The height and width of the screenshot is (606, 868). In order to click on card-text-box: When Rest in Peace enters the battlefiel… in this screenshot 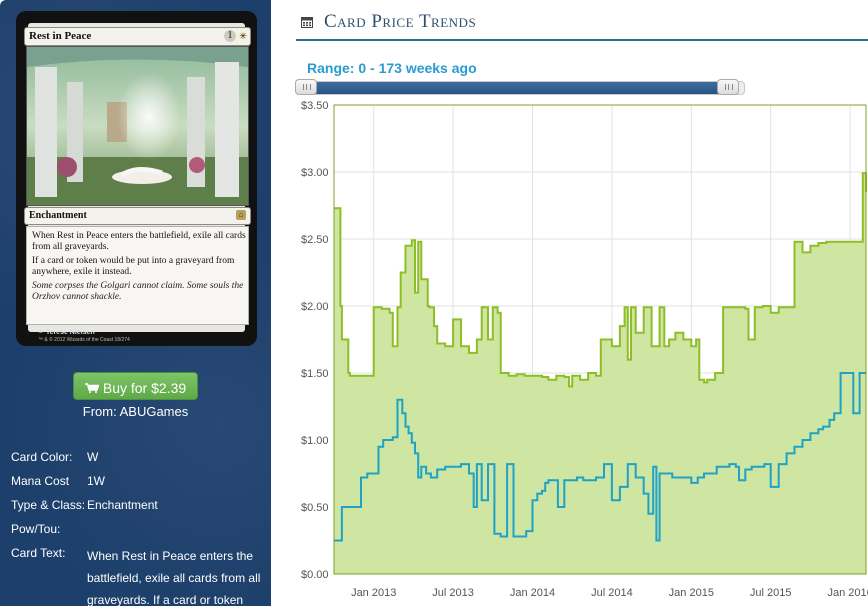, I will do `click(137, 275)`.